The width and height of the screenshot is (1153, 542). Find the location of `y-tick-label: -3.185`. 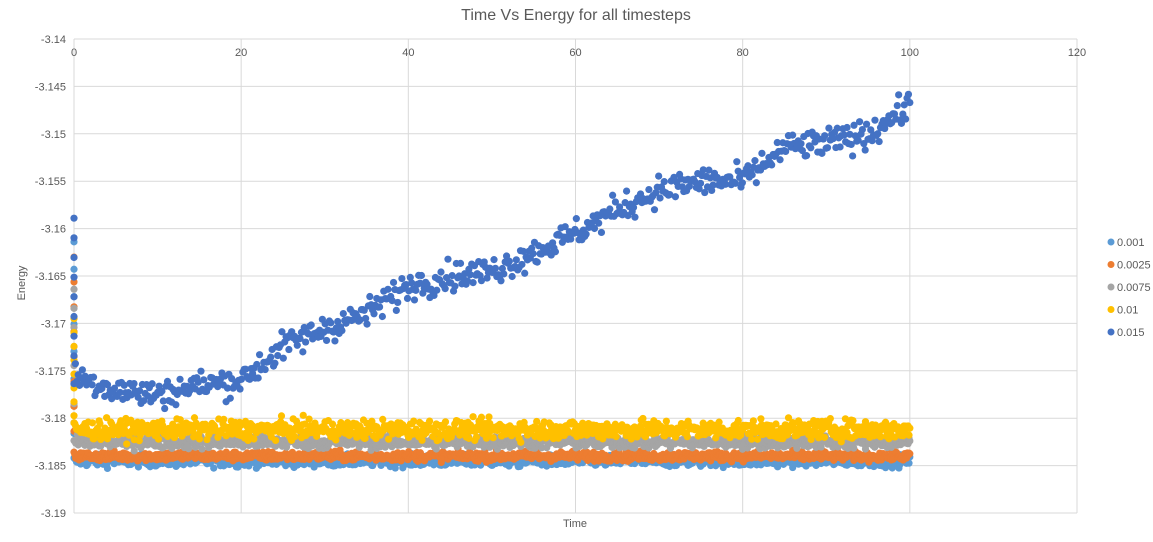

y-tick-label: -3.185 is located at coordinates (50, 467).